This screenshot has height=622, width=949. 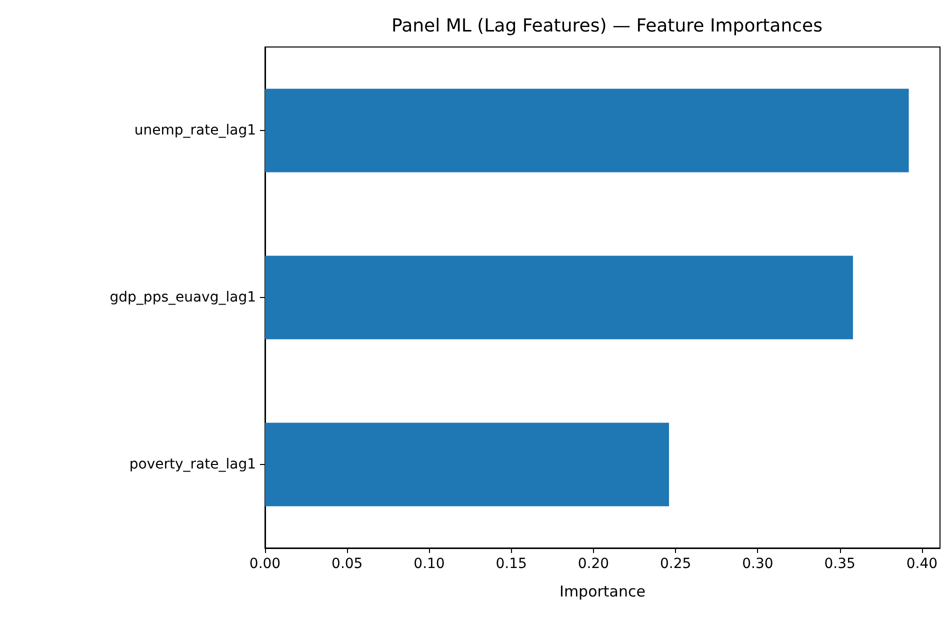 I want to click on x-axis-title: Importance, so click(x=603, y=591).